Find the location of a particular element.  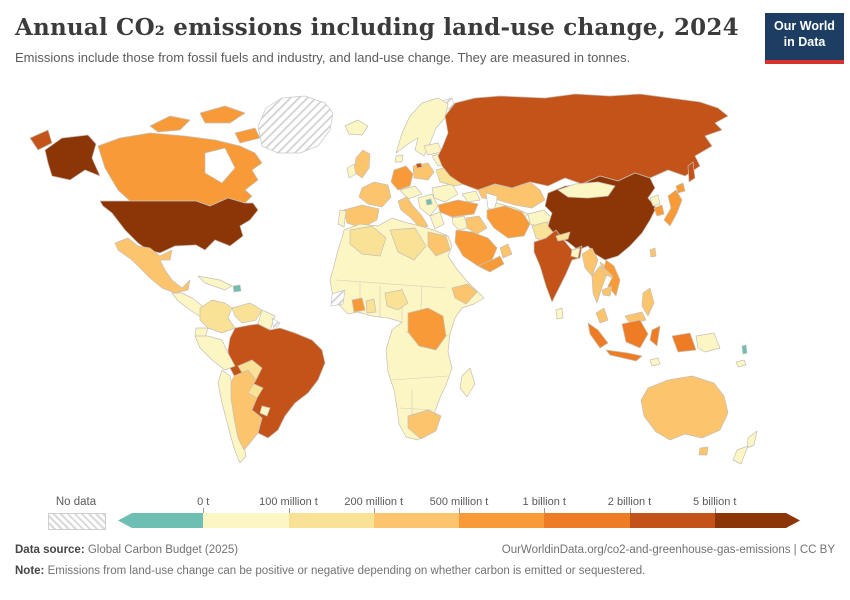

country-montenegro is located at coordinates (429, 202).